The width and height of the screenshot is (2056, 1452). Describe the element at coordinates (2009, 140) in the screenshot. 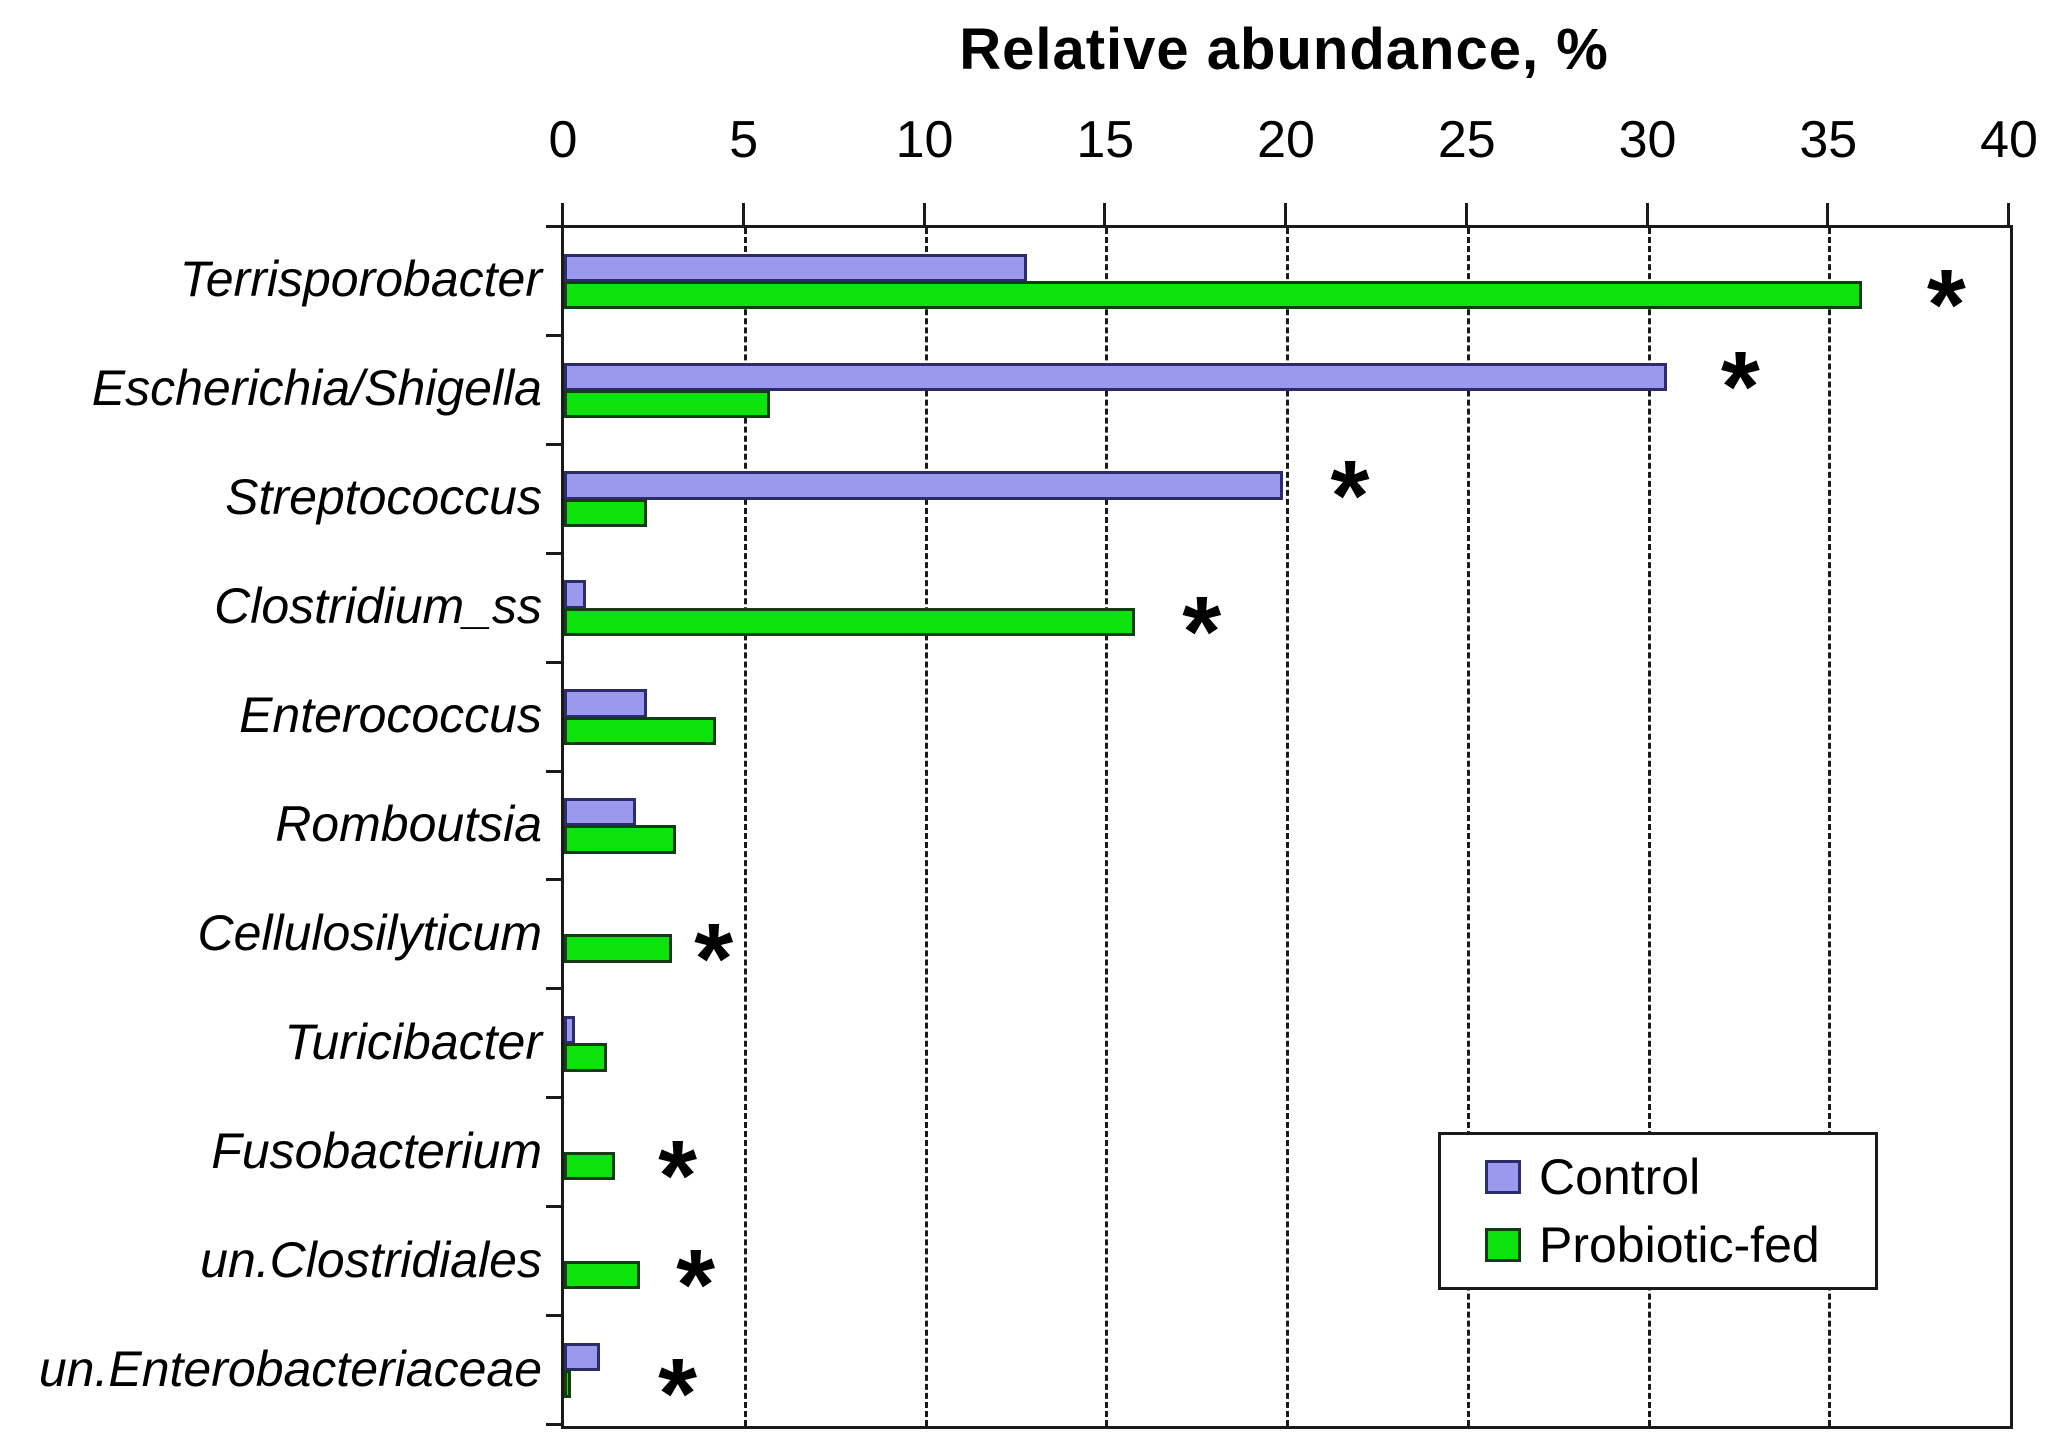

I see `x-tick-label-40: 40` at that location.